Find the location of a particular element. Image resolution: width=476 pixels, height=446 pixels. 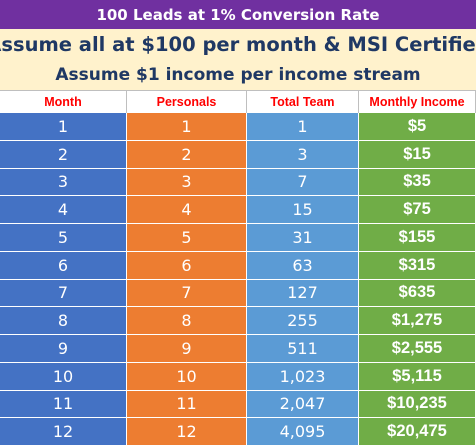

cell-total-team: 511 is located at coordinates (303, 349).